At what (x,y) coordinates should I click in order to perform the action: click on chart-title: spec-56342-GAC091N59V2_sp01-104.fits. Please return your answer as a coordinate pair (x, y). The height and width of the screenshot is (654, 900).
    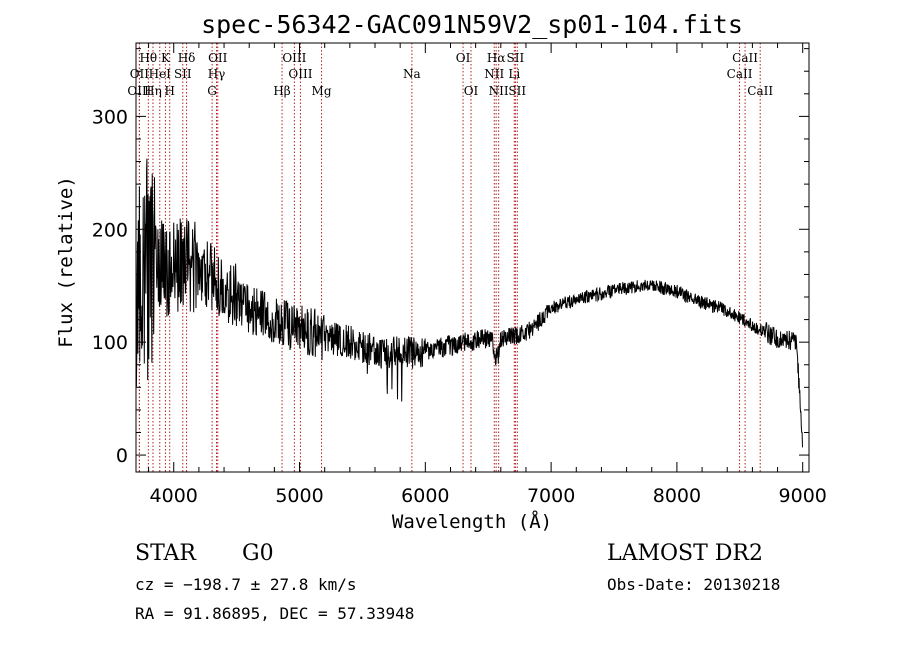
    Looking at the image, I should click on (472, 24).